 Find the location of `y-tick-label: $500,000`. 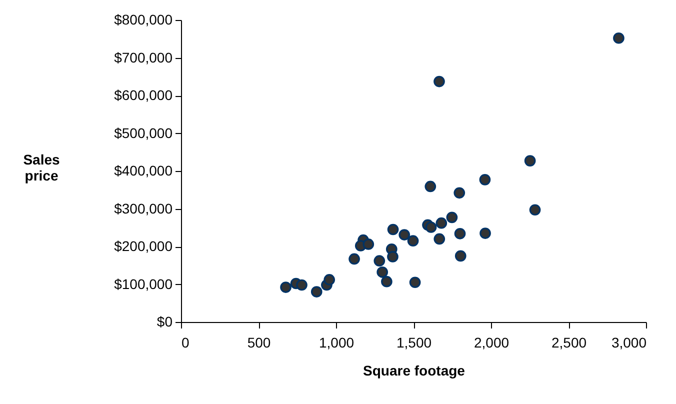

y-tick-label: $500,000 is located at coordinates (143, 132).